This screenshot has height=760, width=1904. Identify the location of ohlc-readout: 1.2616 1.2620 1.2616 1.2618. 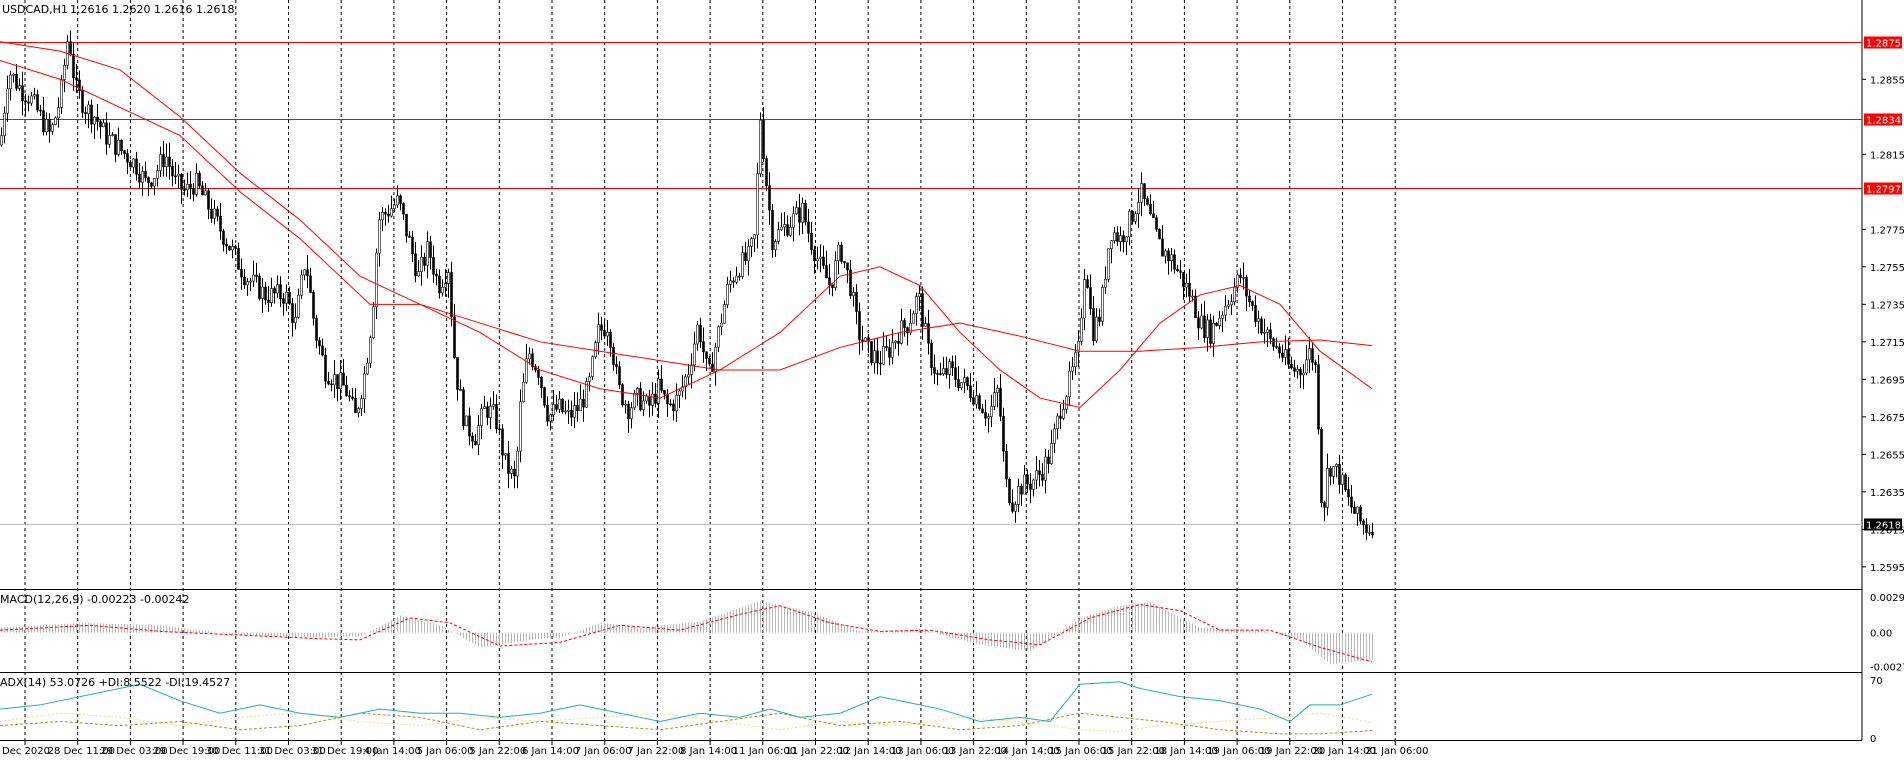
(152, 9).